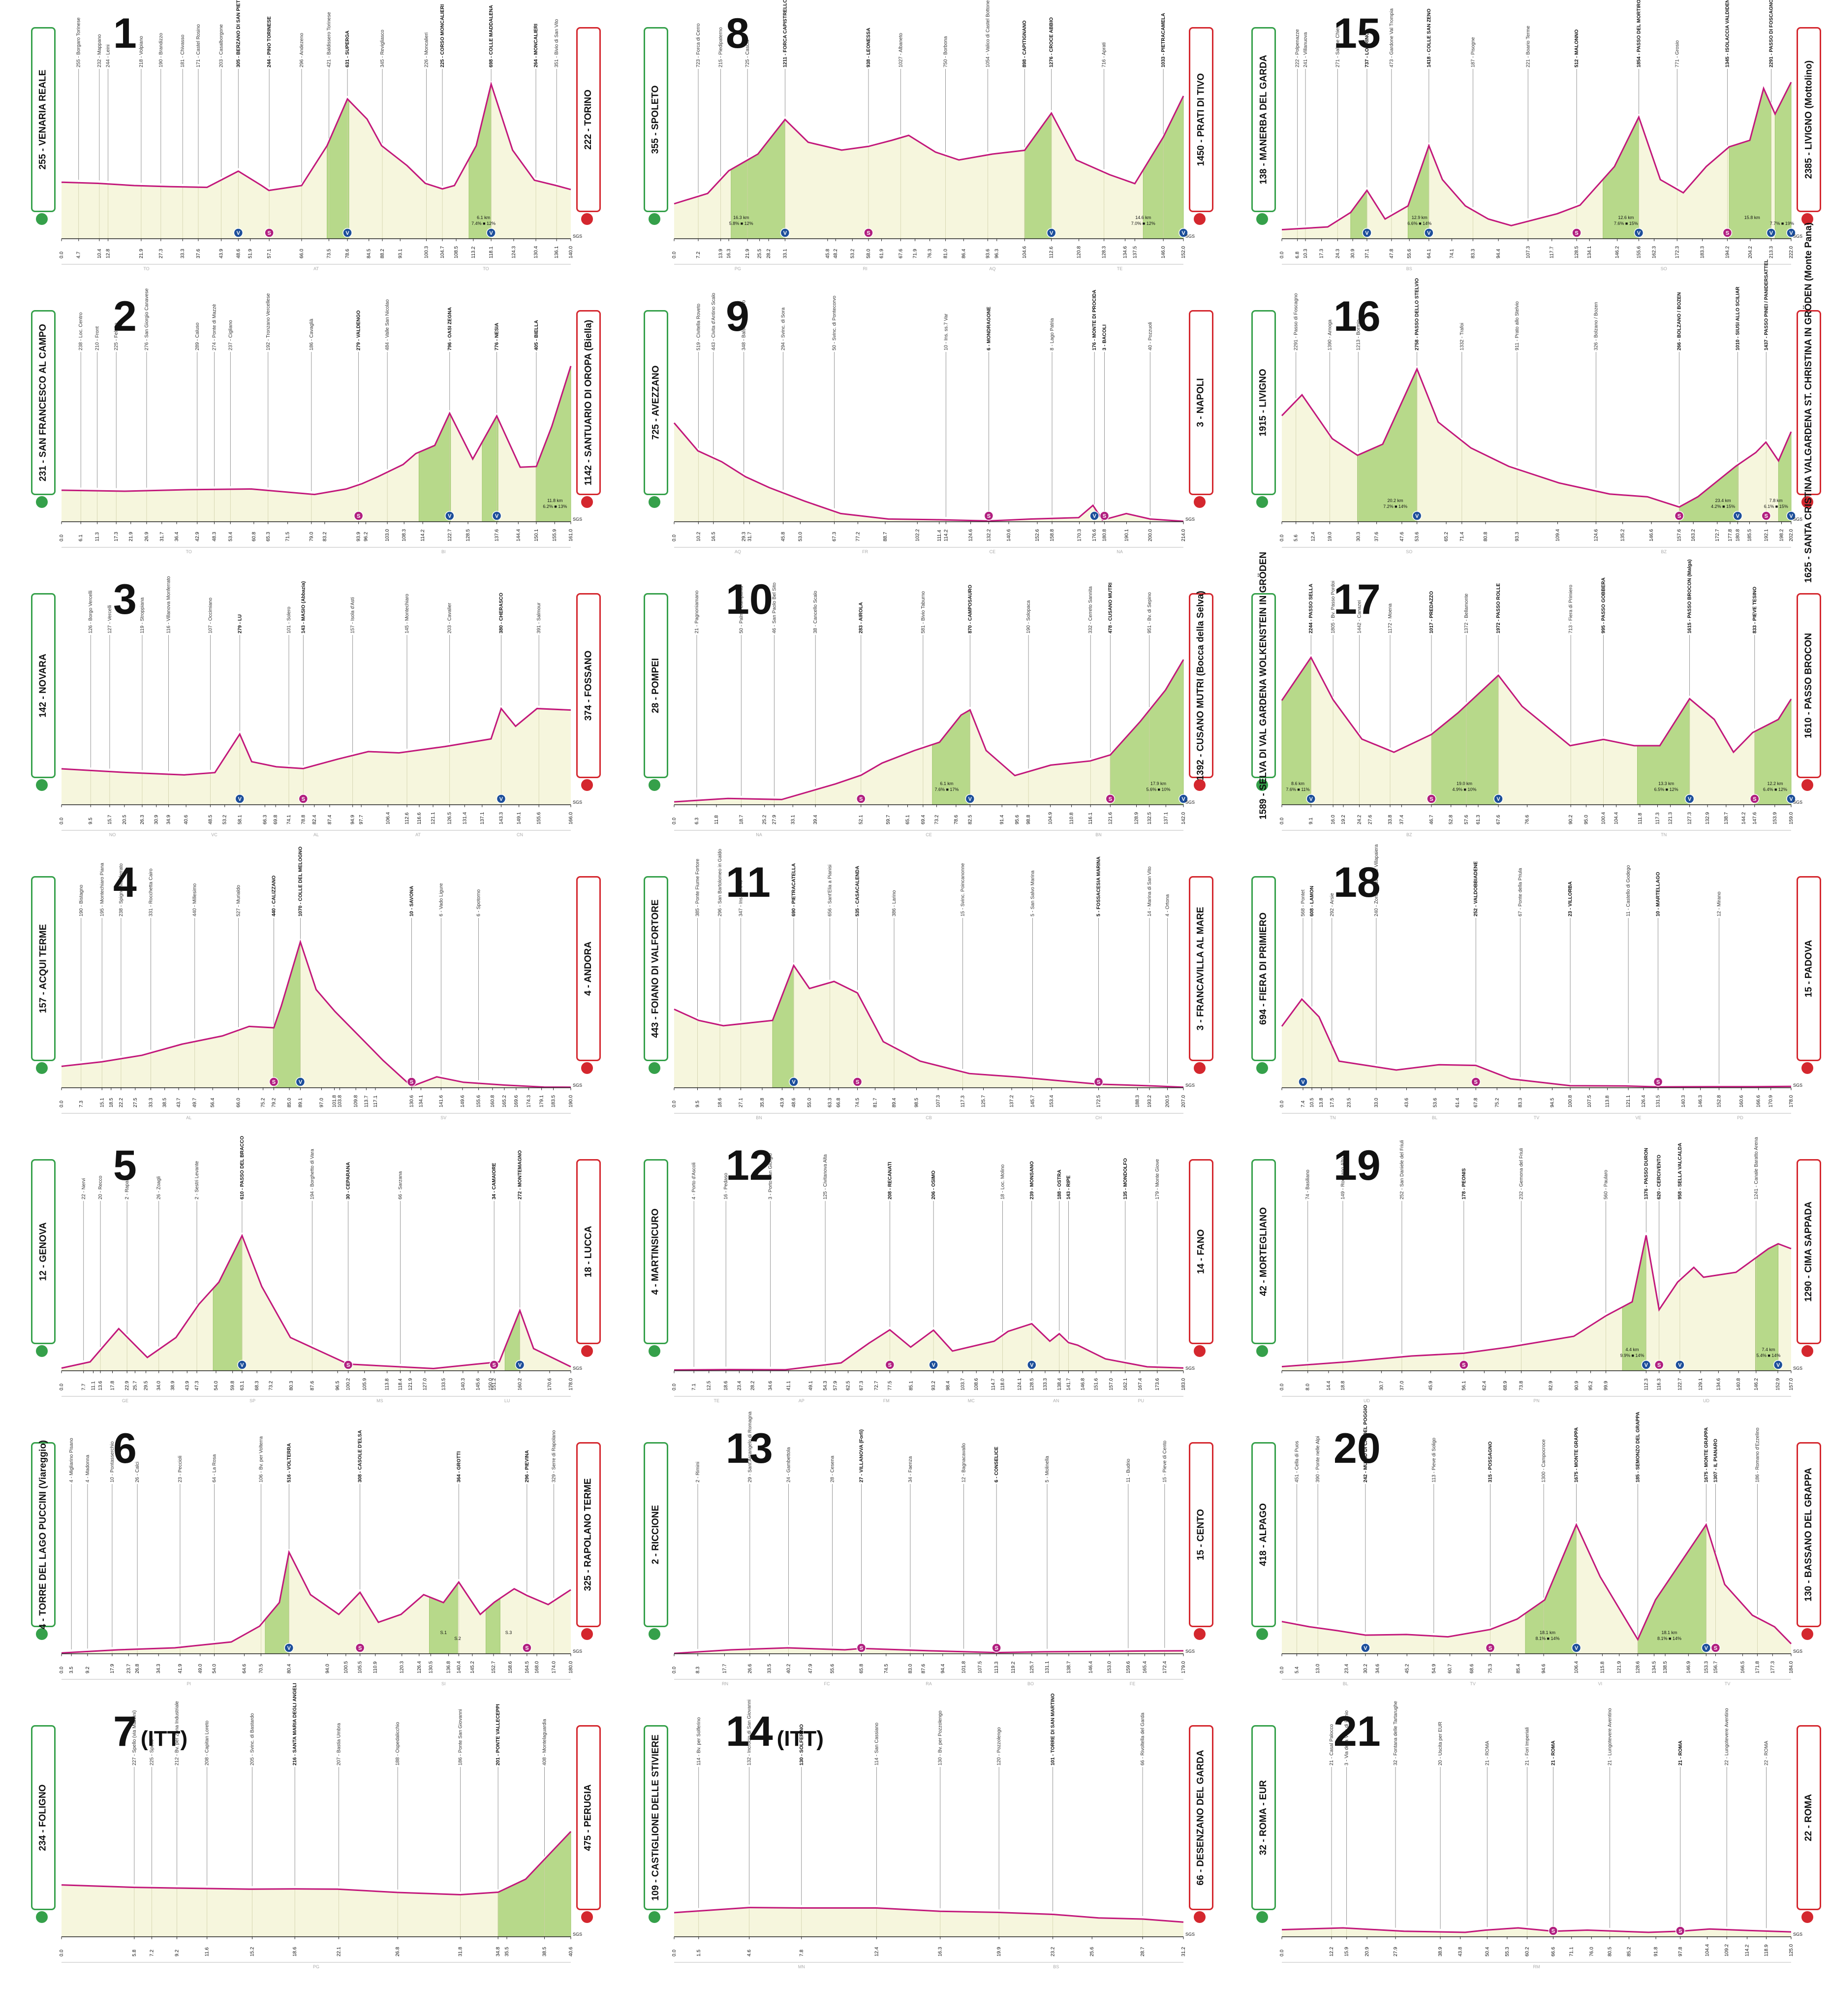  Describe the element at coordinates (1409, 834) in the screenshot. I see `region-label: BZ` at that location.